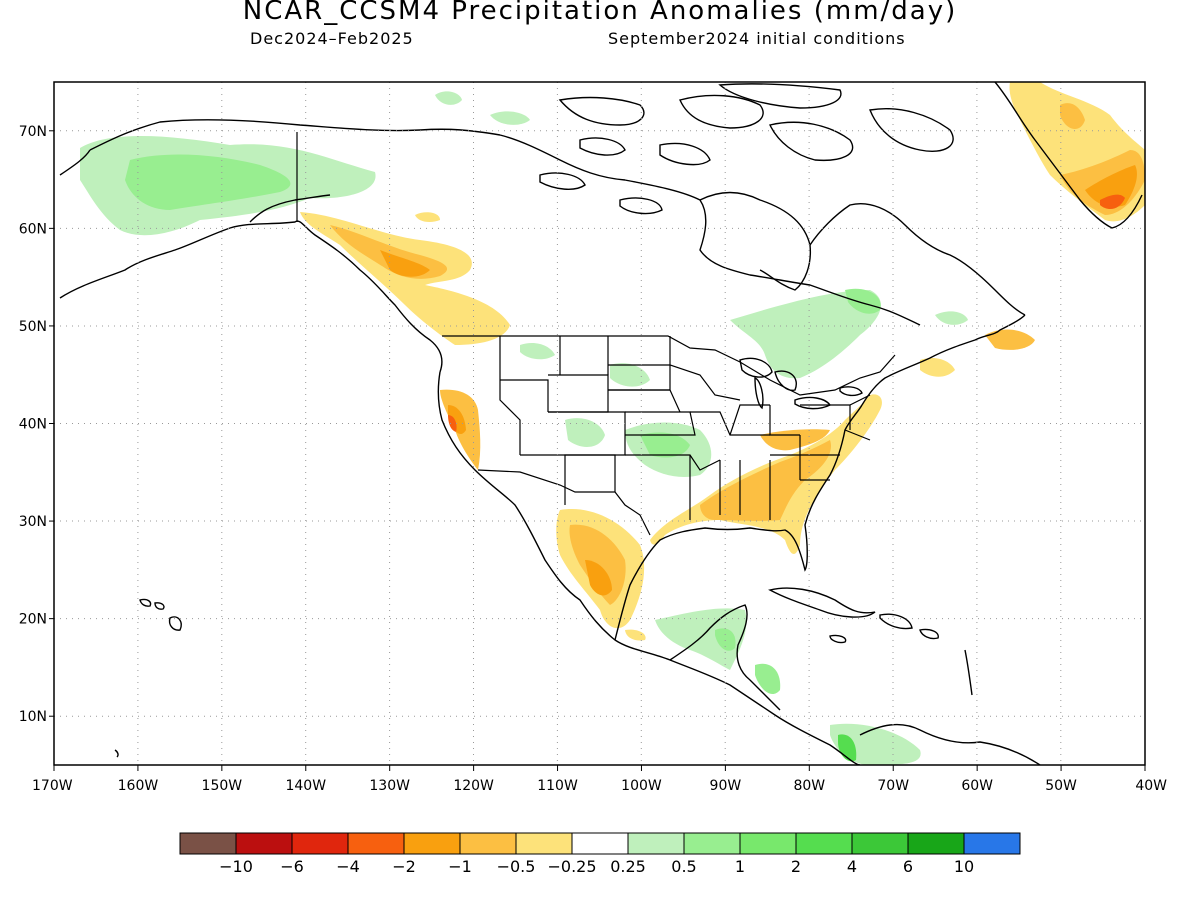  Describe the element at coordinates (404, 866) in the screenshot. I see `legend-value-label: −2` at that location.